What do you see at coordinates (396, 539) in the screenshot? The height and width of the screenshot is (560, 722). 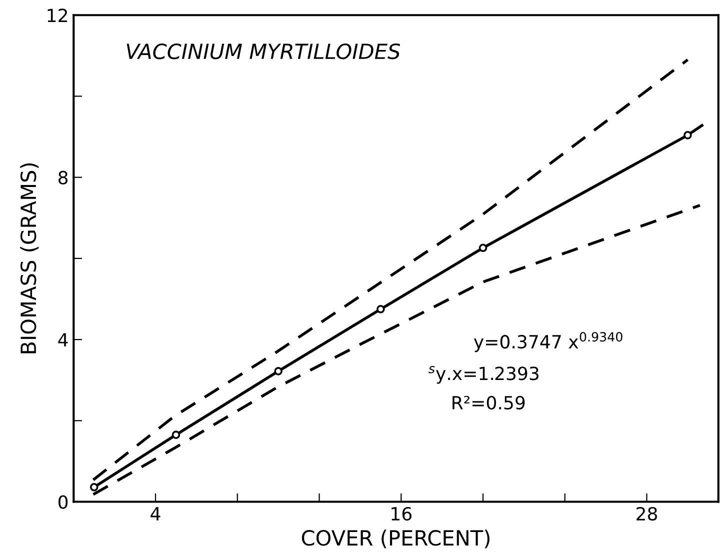 I see `x-axis-title: COVER (PERCENT)` at bounding box center [396, 539].